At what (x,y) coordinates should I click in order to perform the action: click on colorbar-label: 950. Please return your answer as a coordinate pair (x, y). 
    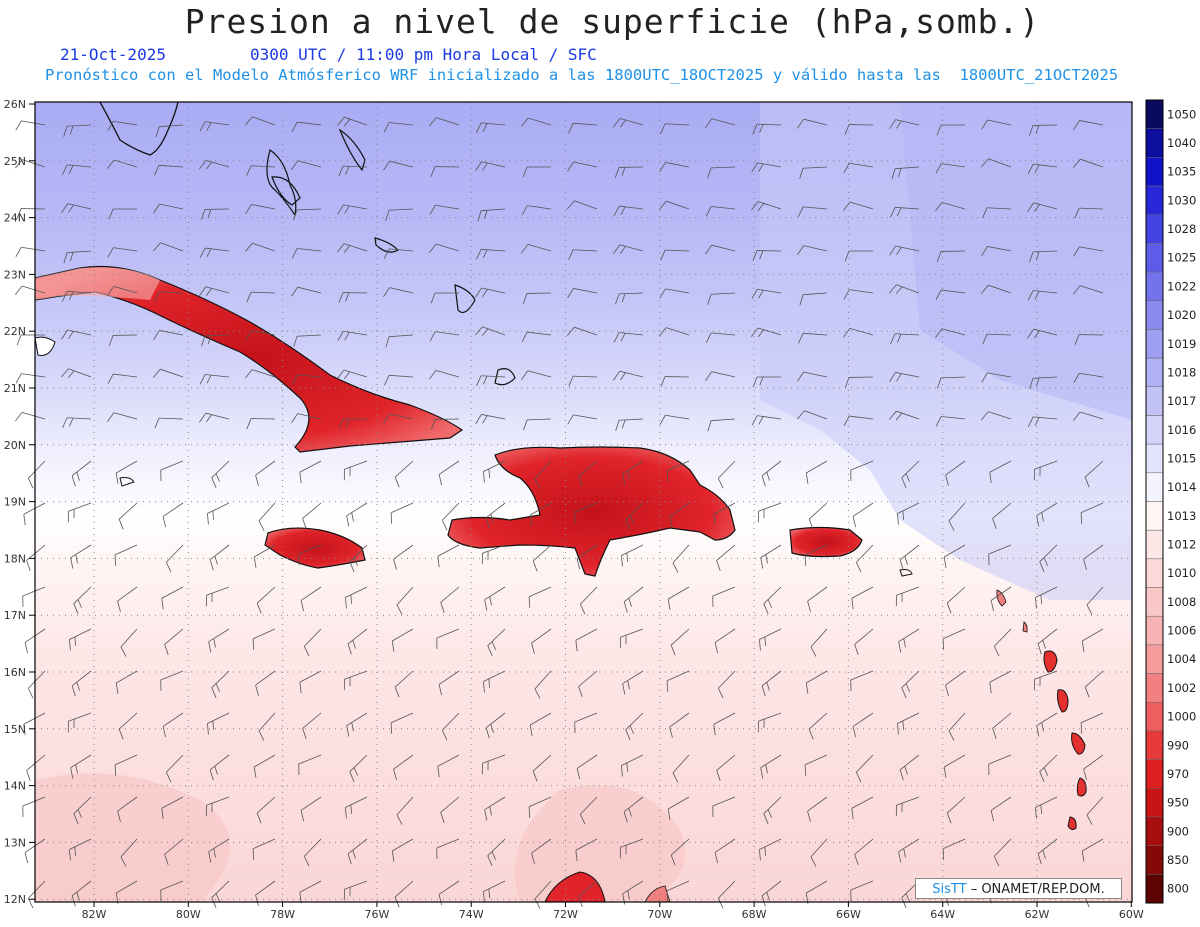
    Looking at the image, I should click on (1178, 803).